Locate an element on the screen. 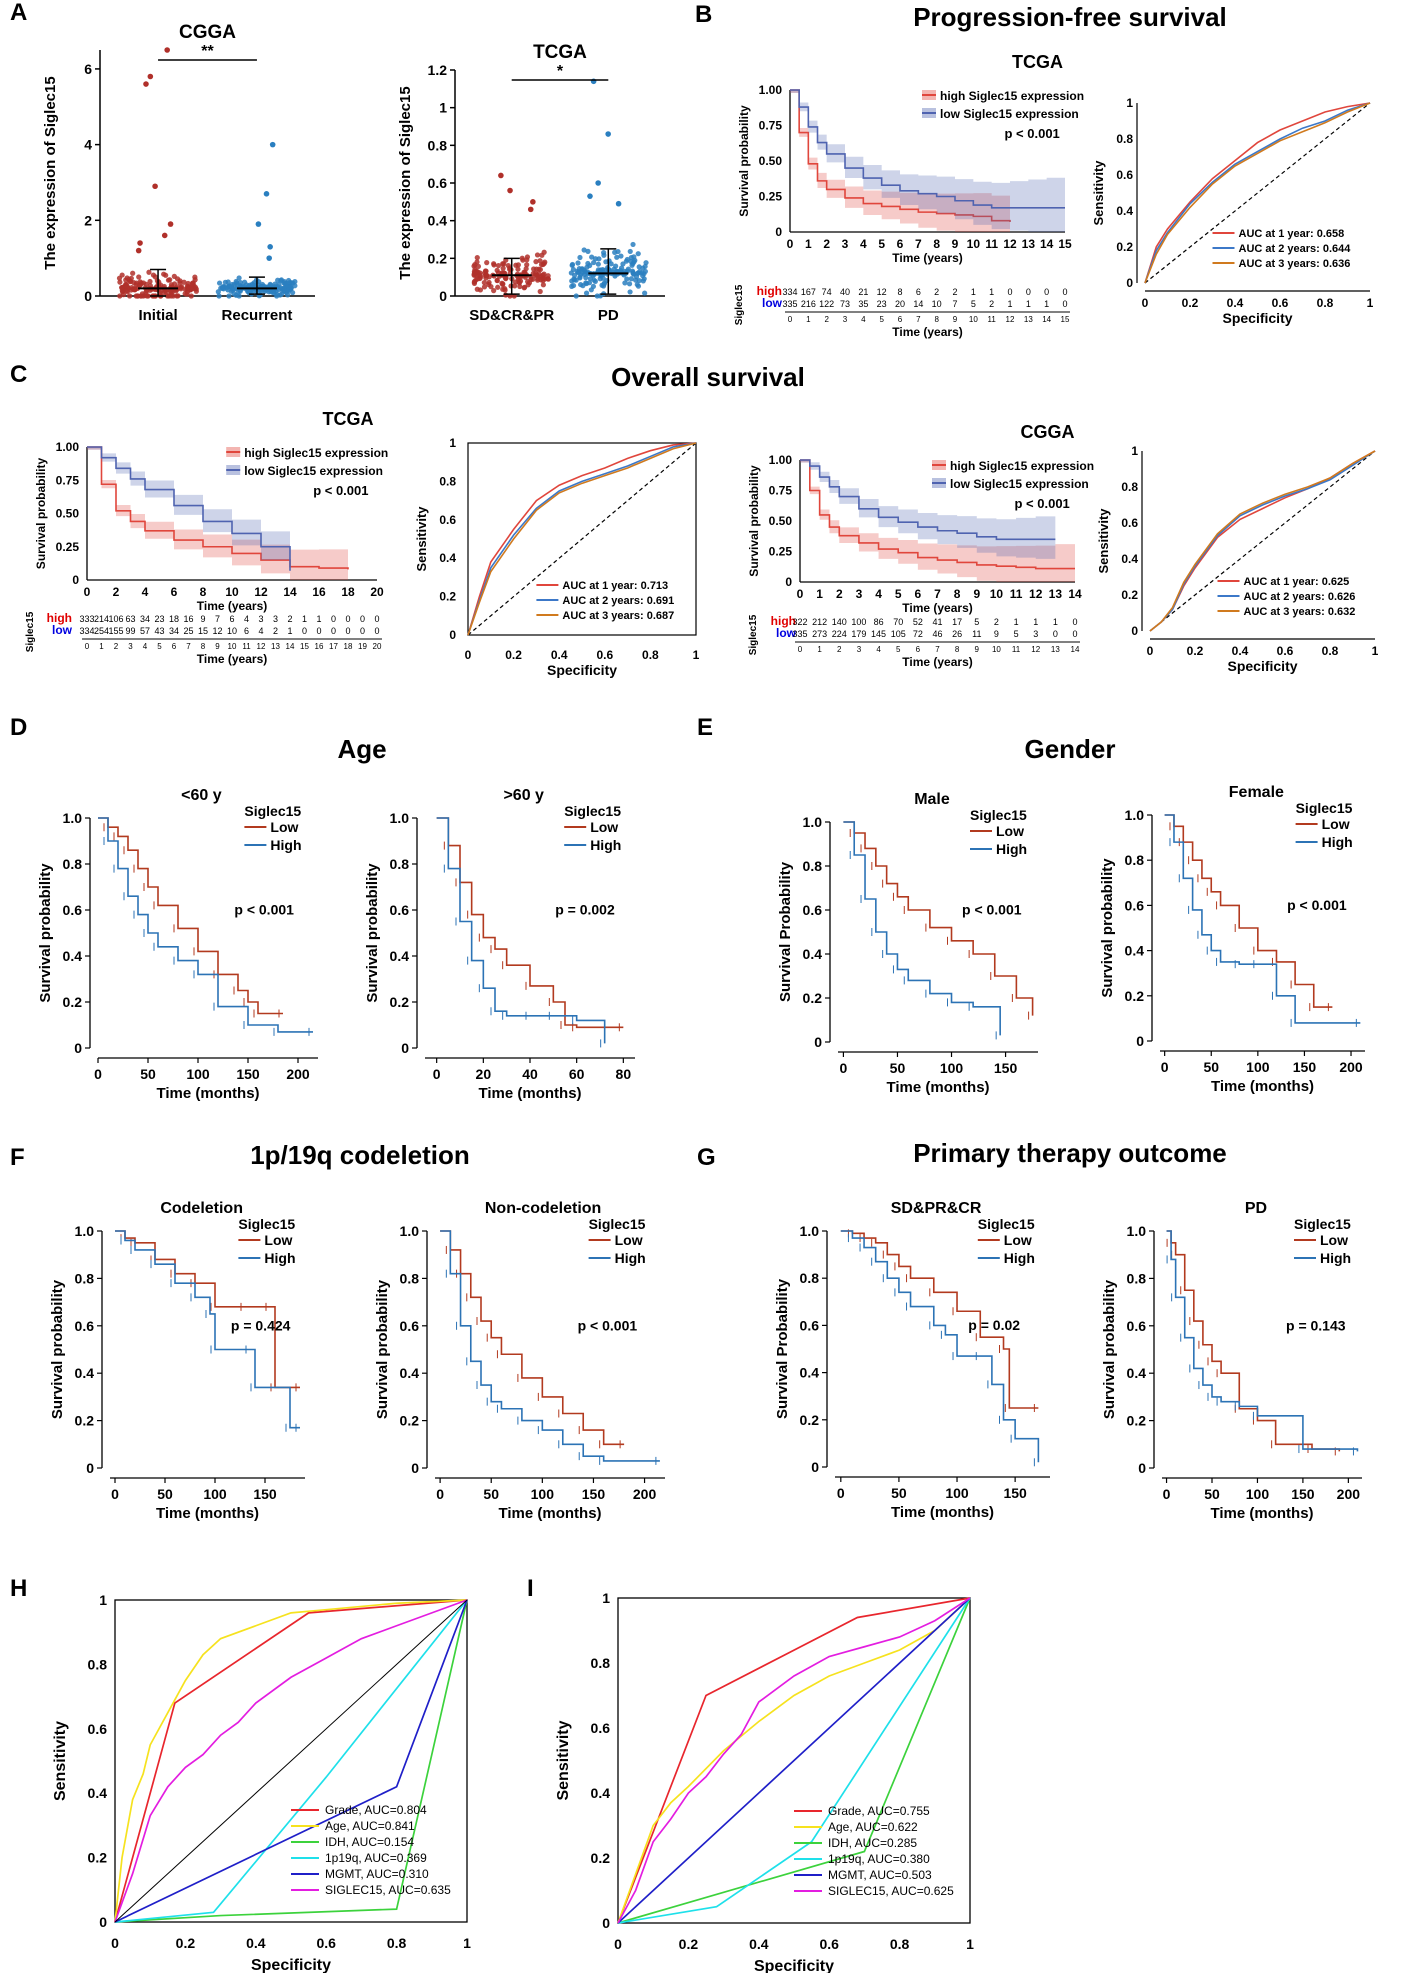  roc-curve is located at coordinates (291, 1761).